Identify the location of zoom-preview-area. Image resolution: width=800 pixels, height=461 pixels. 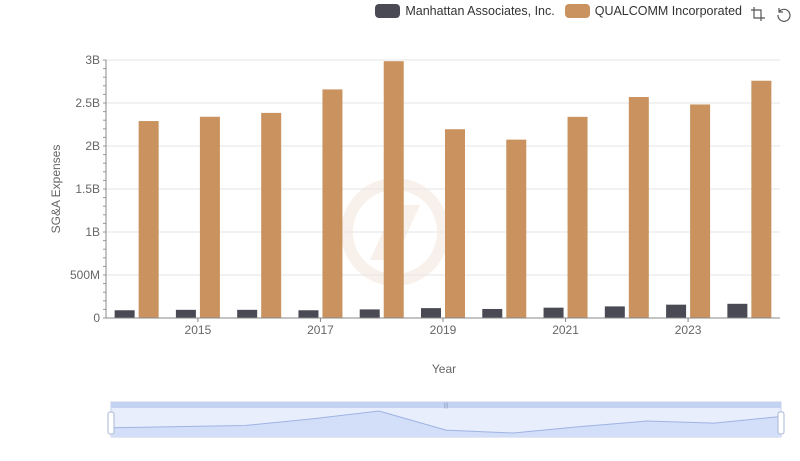
(446, 424).